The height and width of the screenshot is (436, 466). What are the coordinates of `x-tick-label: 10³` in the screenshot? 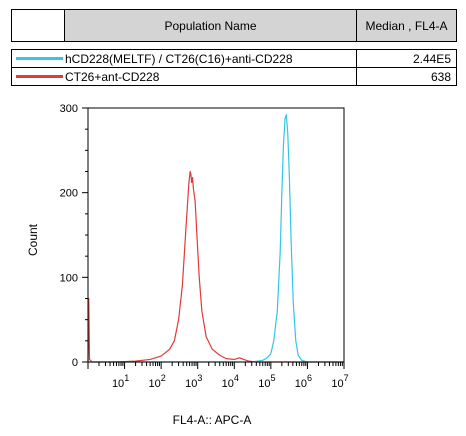 It's located at (193, 381).